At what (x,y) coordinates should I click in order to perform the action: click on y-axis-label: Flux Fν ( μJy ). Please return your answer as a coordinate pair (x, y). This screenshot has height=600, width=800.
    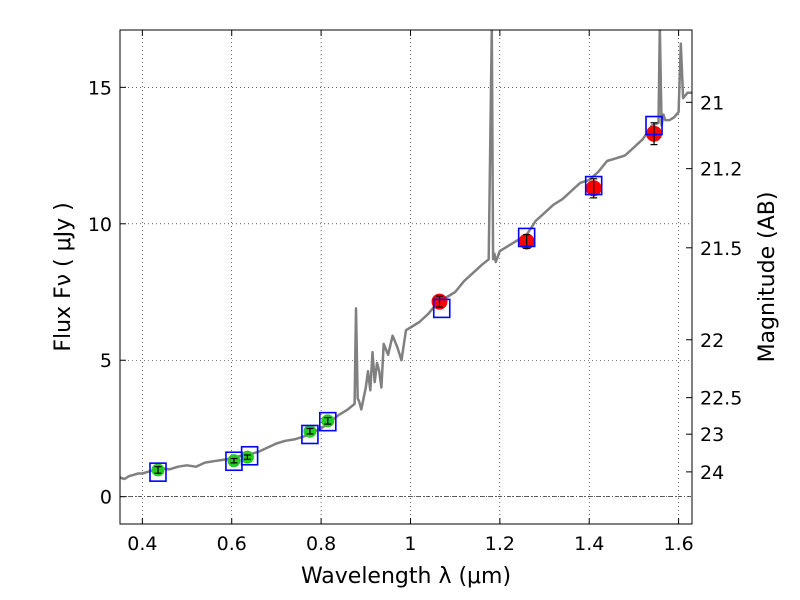
    Looking at the image, I should click on (63, 276).